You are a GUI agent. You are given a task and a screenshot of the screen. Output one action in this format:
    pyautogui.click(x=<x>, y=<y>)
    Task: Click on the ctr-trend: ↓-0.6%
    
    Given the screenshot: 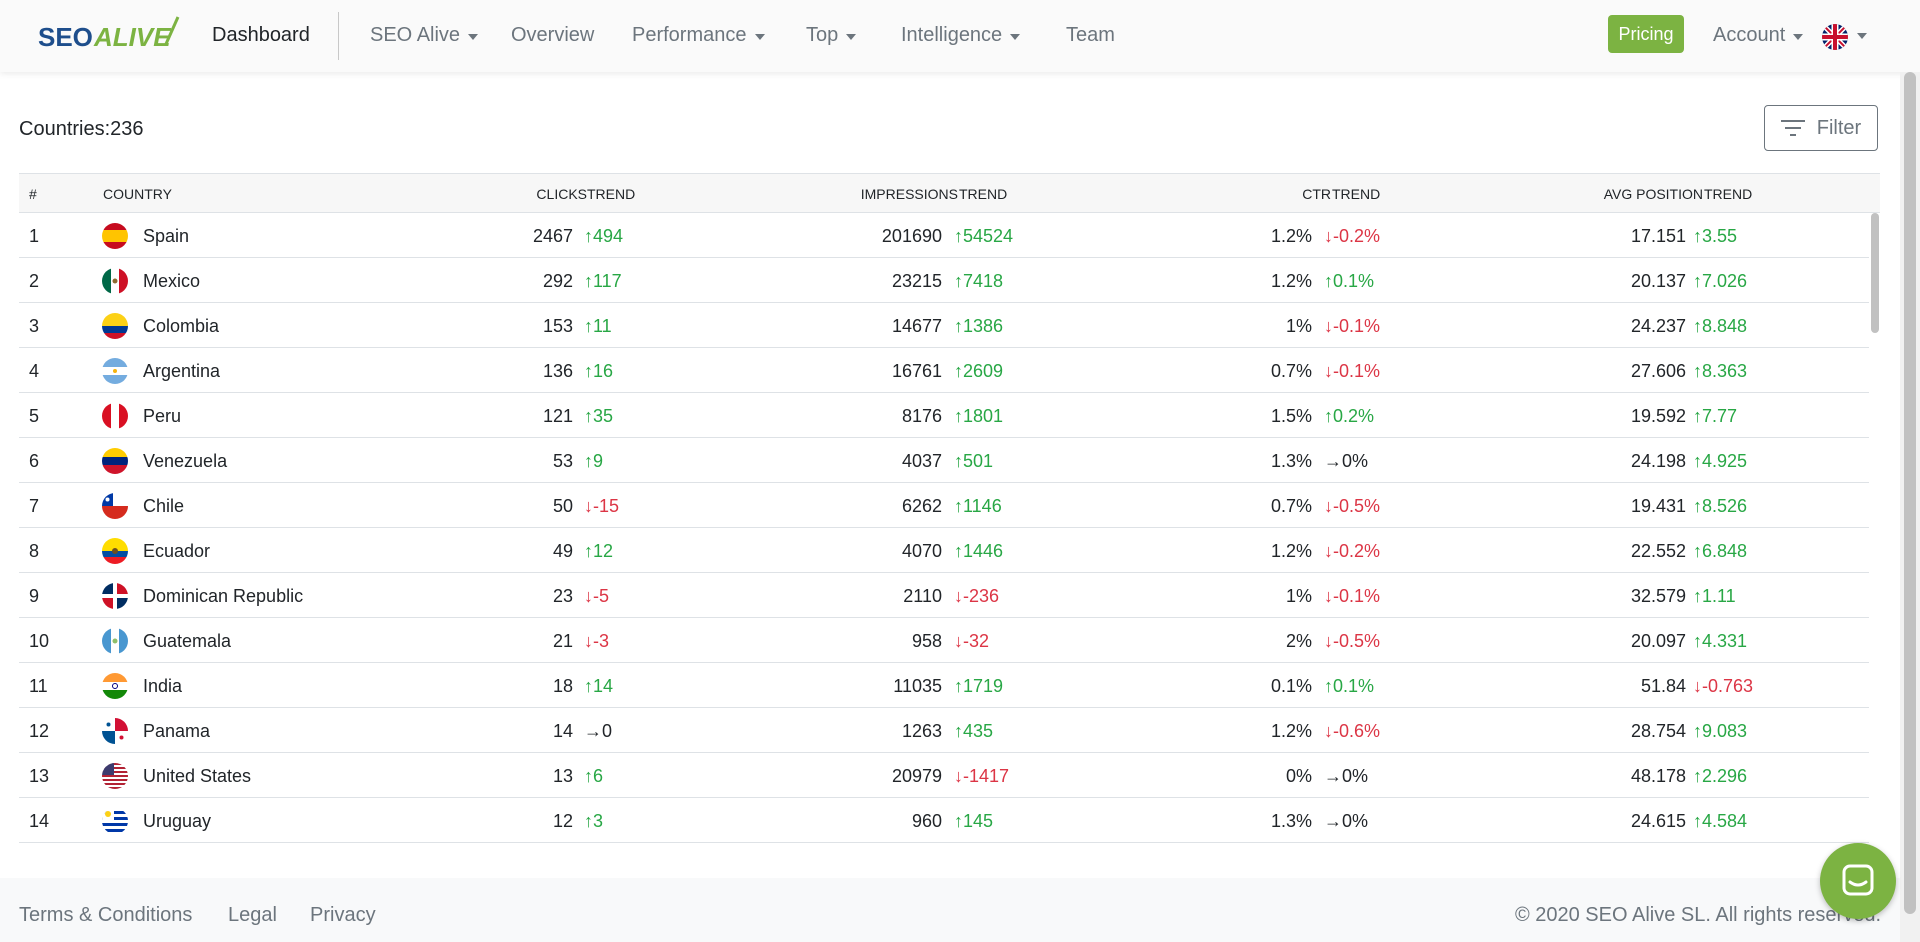 What is the action you would take?
    pyautogui.click(x=1352, y=731)
    